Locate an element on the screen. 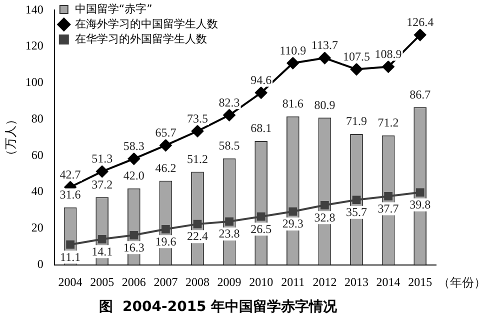  data-label: 35.7 is located at coordinates (356, 212).